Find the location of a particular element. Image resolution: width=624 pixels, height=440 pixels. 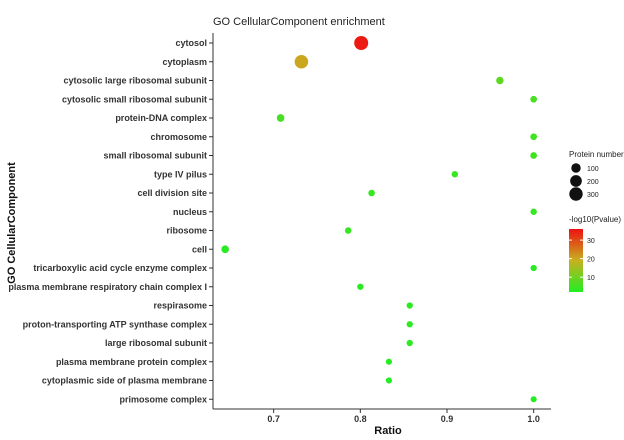

color-legend-label: 20 is located at coordinates (591, 260).